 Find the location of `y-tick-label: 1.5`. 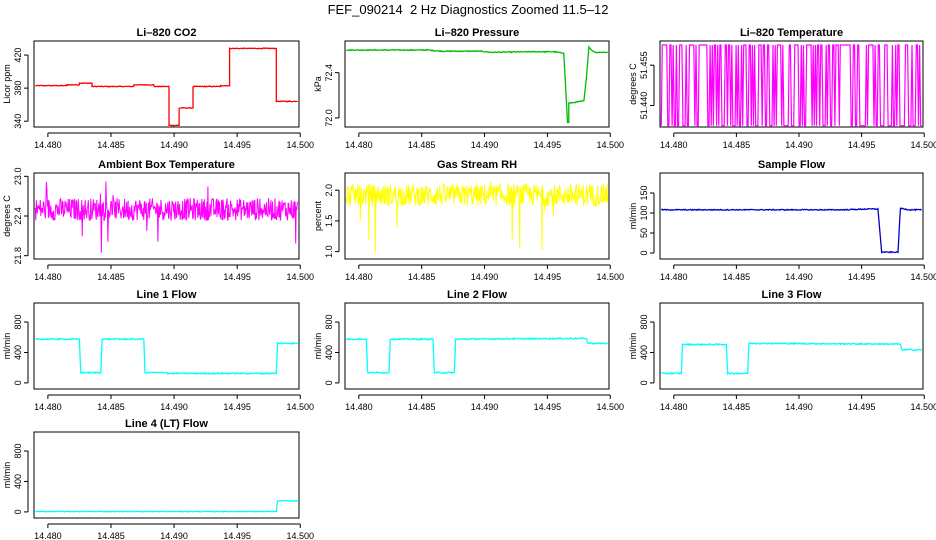

y-tick-label: 1.5 is located at coordinates (329, 221).